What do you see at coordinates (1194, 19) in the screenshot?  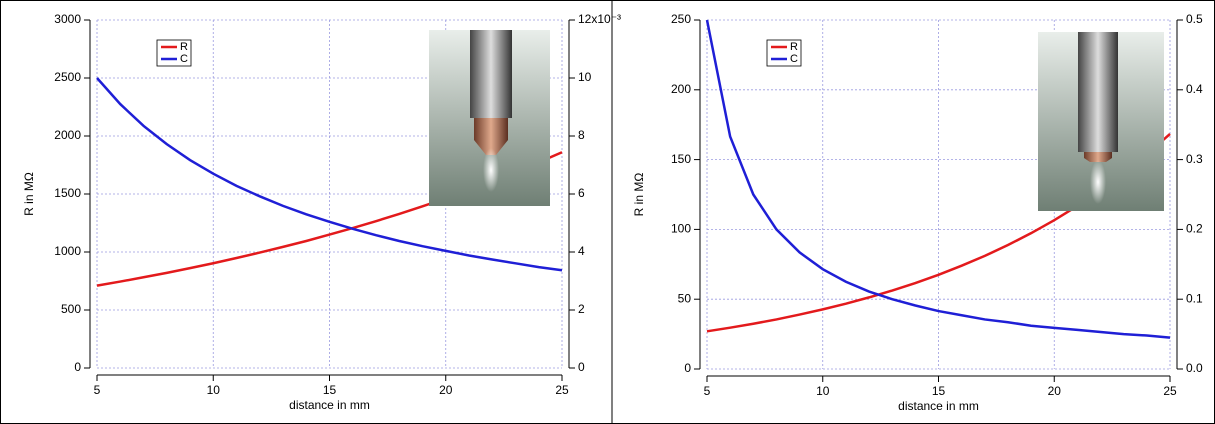 I see `y2-tick-label: 0.5` at bounding box center [1194, 19].